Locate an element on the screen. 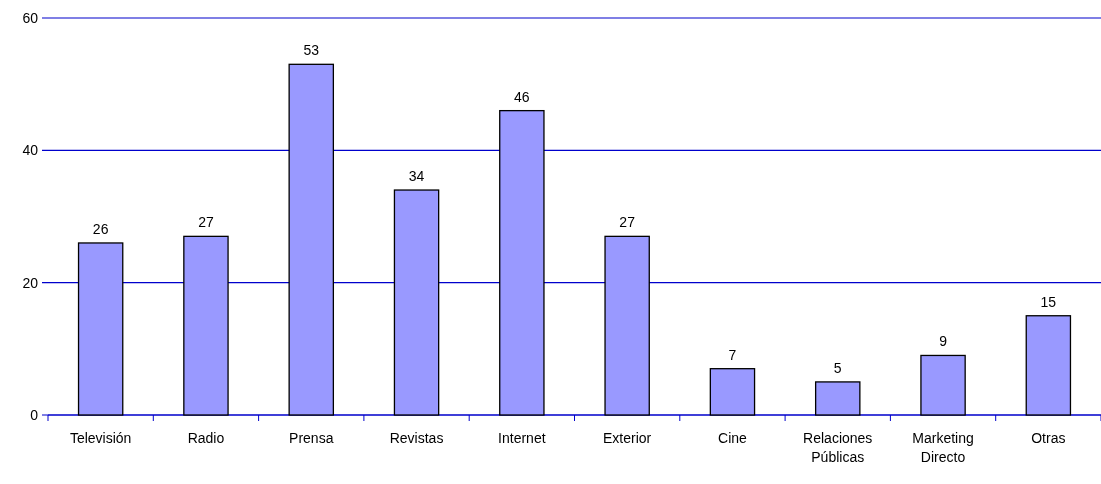 The width and height of the screenshot is (1101, 484). x-tick-label: Relaciones Públicas is located at coordinates (838, 447).